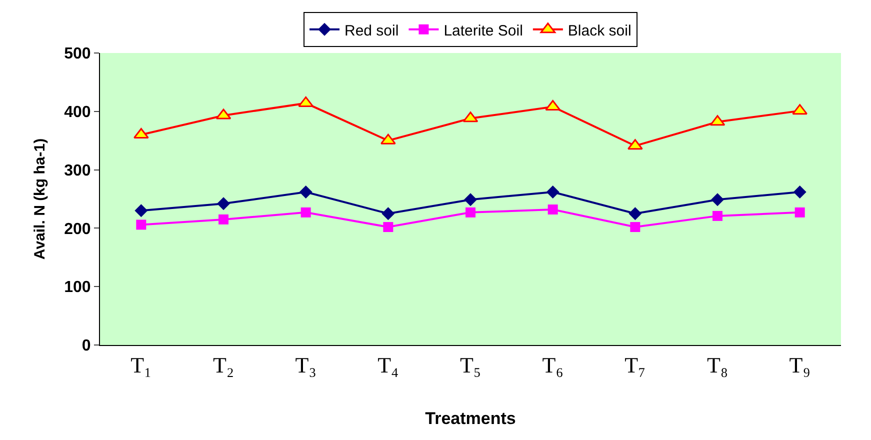 The width and height of the screenshot is (871, 440). Describe the element at coordinates (799, 365) in the screenshot. I see `x-tick-label: T₉` at that location.